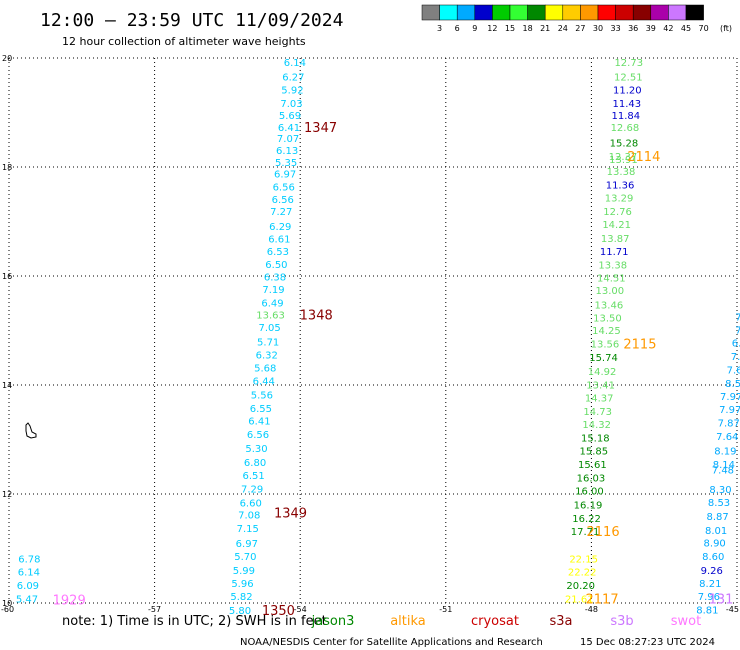  Describe the element at coordinates (267, 355) in the screenshot. I see `wave-height-label: 6.32` at that location.